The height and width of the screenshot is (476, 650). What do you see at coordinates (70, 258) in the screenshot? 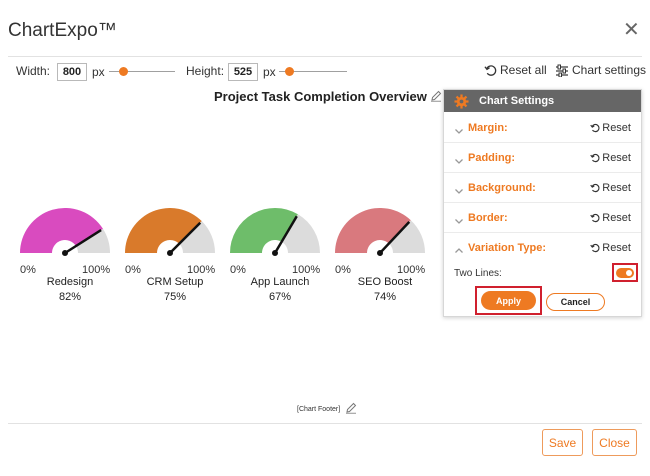
I see `gauge-redesign: 0% 100% Redesign 82%` at bounding box center [70, 258].